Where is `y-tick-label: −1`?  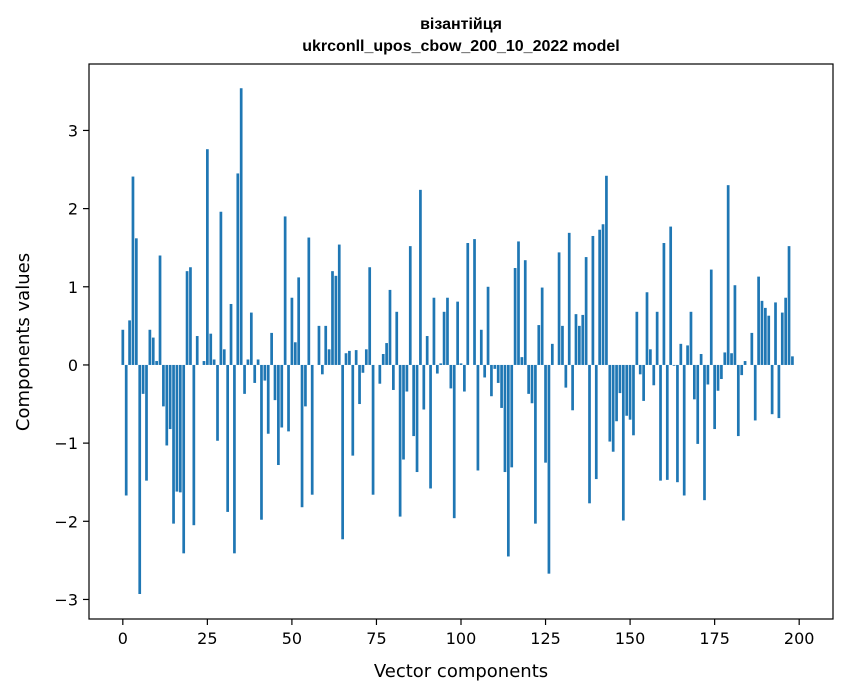 y-tick-label: −1 is located at coordinates (66, 443).